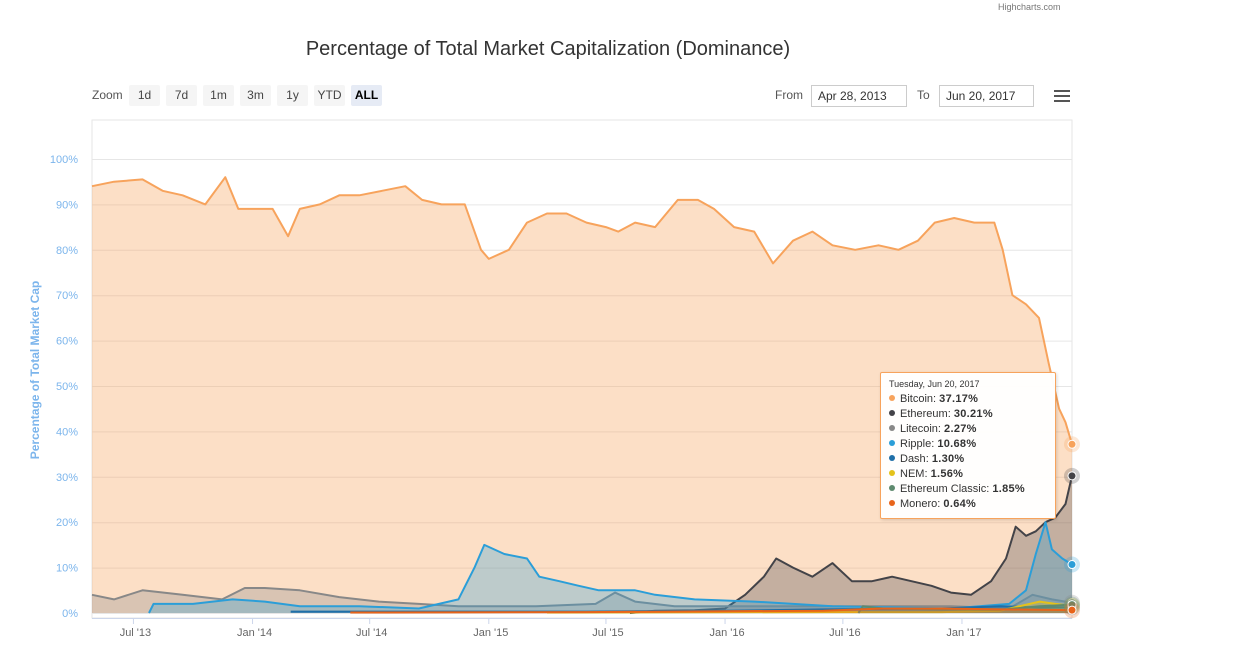  I want to click on hover-markers, so click(1072, 527).